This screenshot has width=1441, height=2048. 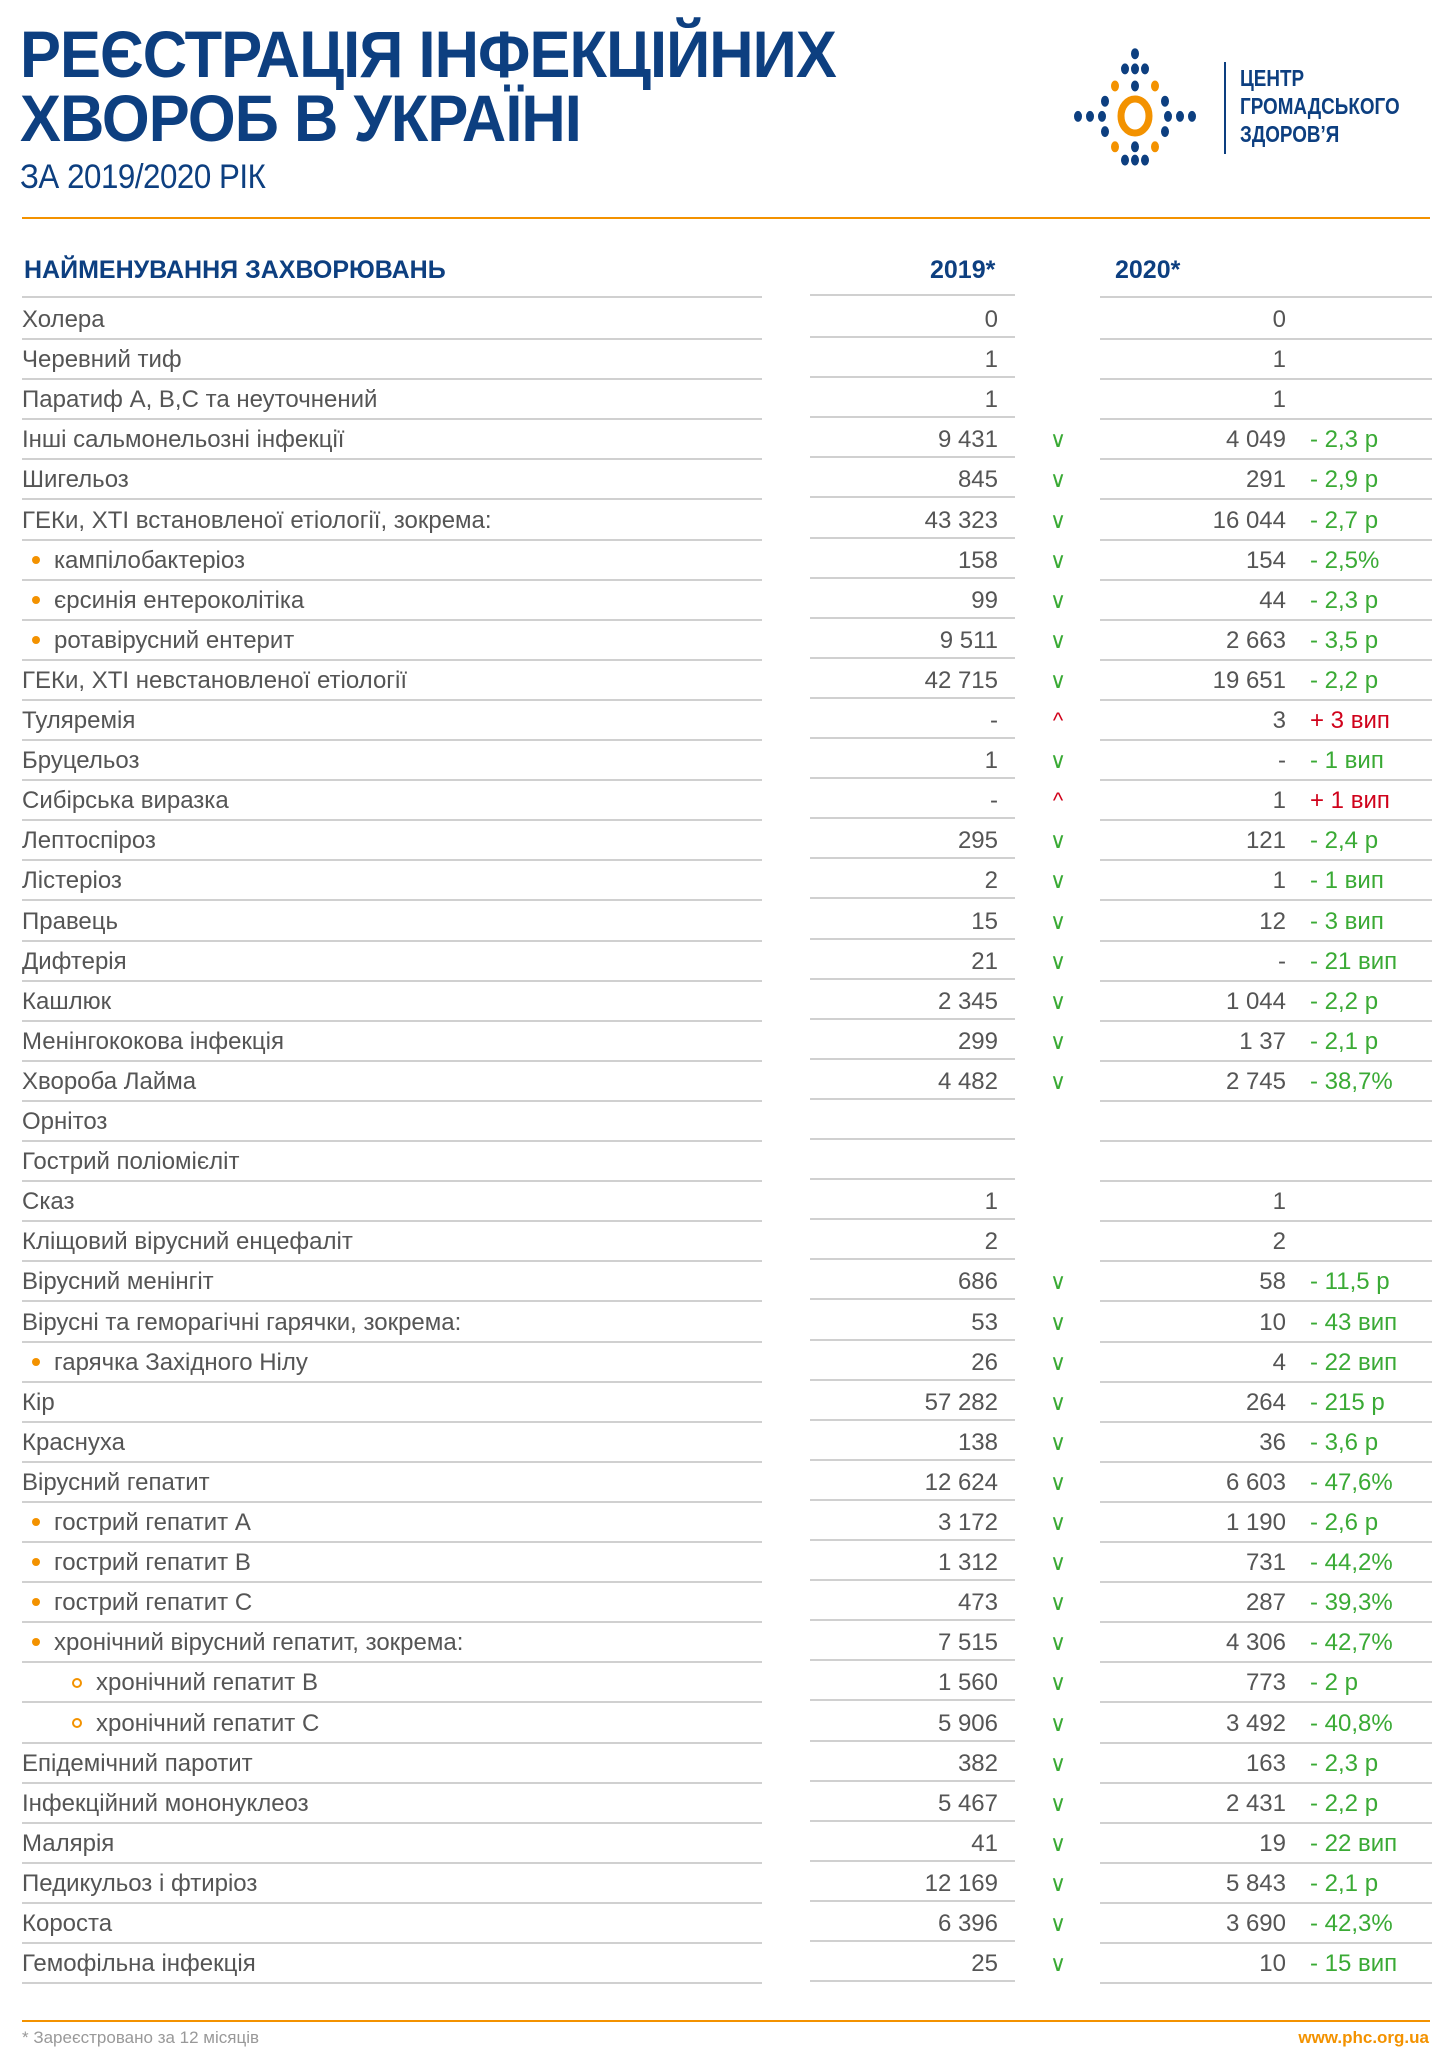 I want to click on table-row: Правець 15 ∨ 12 - 3 вип, so click(x=720, y=922).